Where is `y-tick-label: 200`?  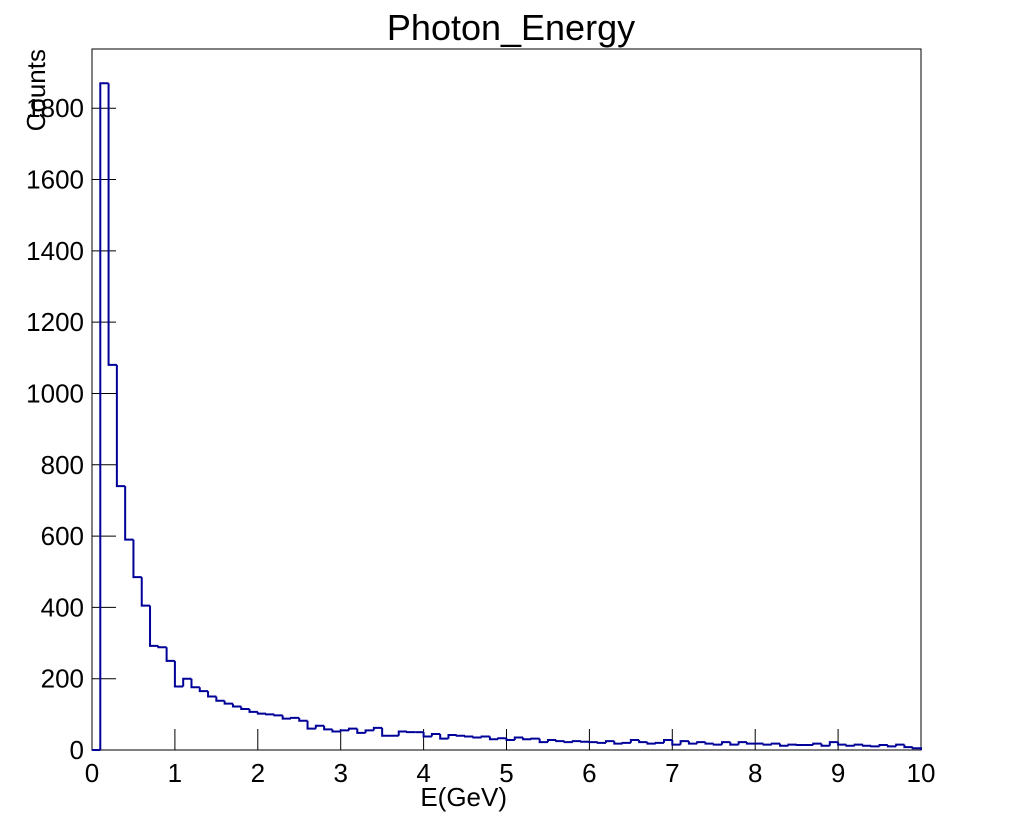
y-tick-label: 200 is located at coordinates (62, 679).